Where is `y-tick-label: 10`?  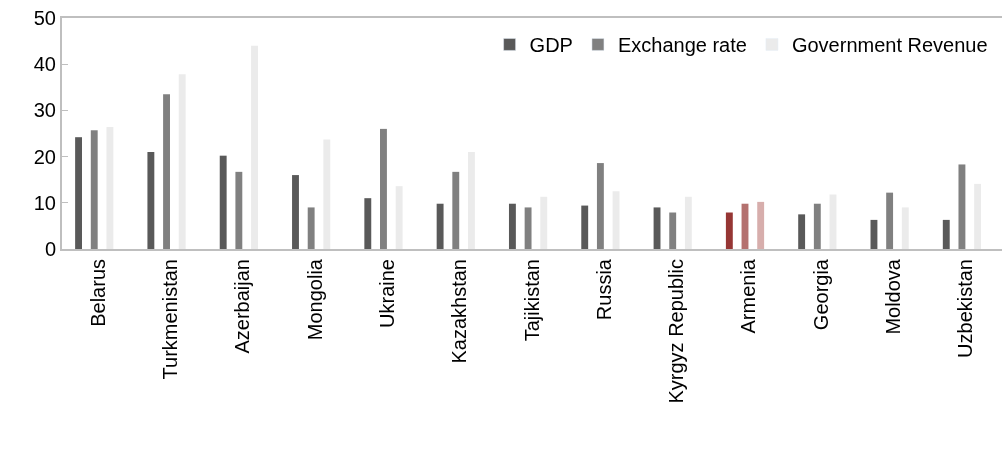
y-tick-label: 10 is located at coordinates (44, 202).